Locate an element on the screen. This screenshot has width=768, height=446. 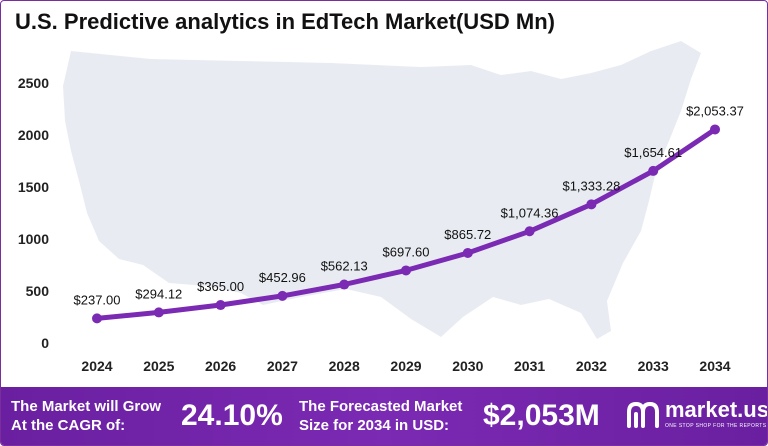
cagr-text-line1: The Market will Grow is located at coordinates (86, 406).